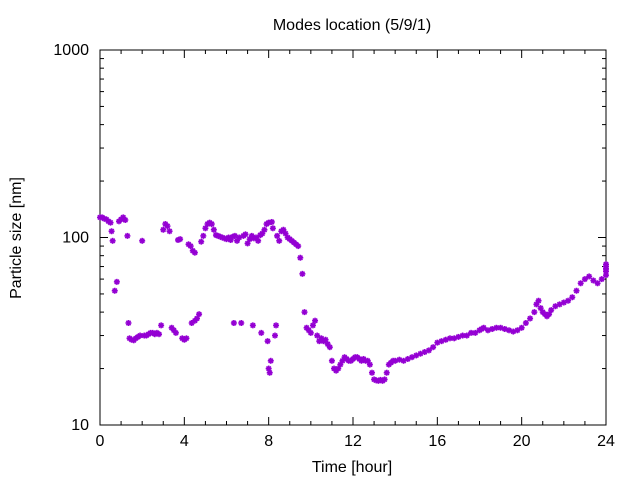 The height and width of the screenshot is (480, 640). Describe the element at coordinates (522, 441) in the screenshot. I see `x-tick-label: 20` at that location.